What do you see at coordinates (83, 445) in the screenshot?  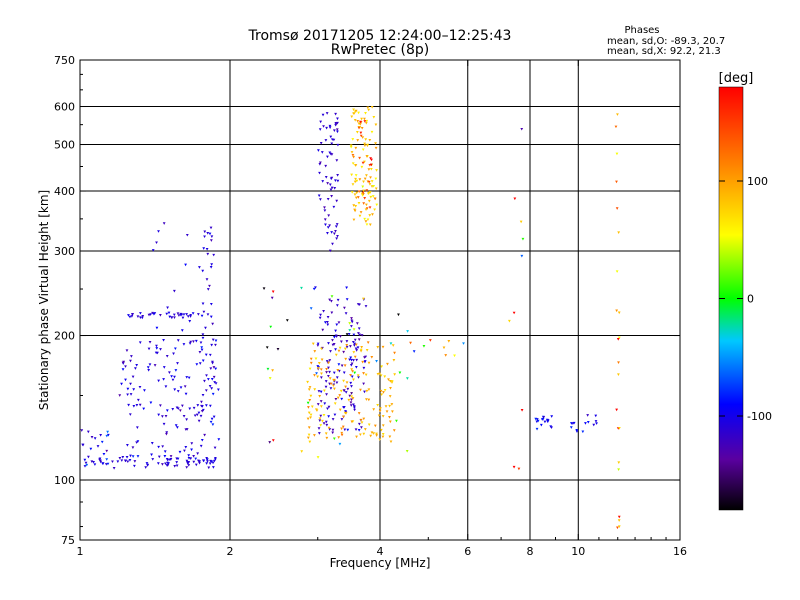 I see `data-point-E-low` at bounding box center [83, 445].